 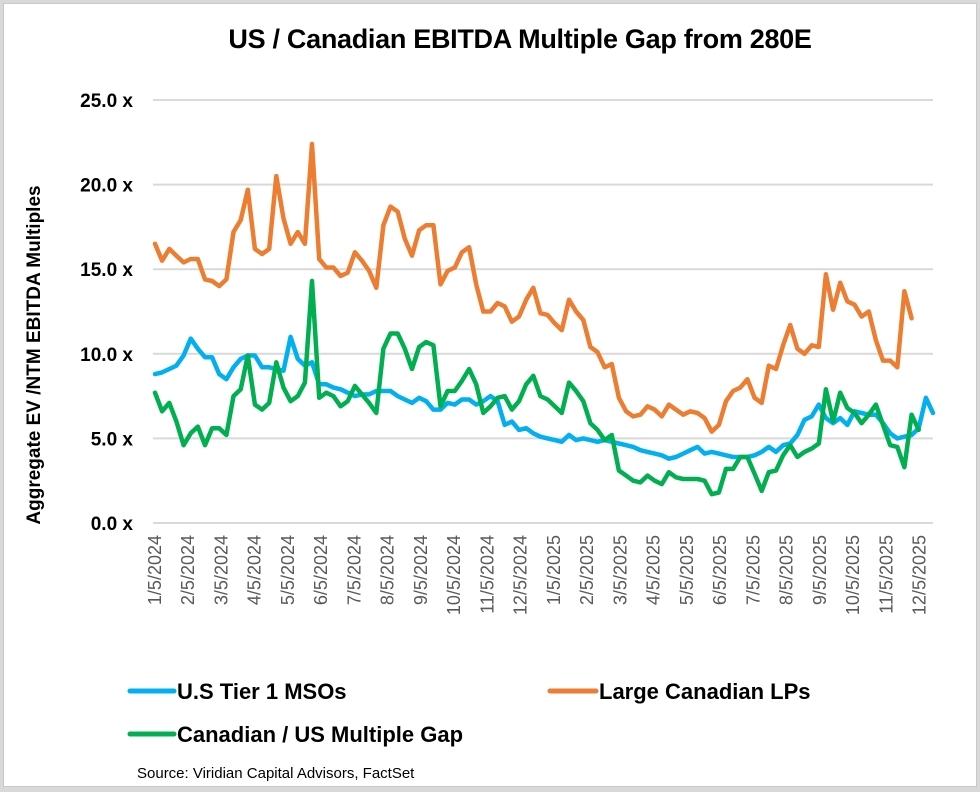 What do you see at coordinates (587, 570) in the screenshot?
I see `x-tick-label: 2/5/2025` at bounding box center [587, 570].